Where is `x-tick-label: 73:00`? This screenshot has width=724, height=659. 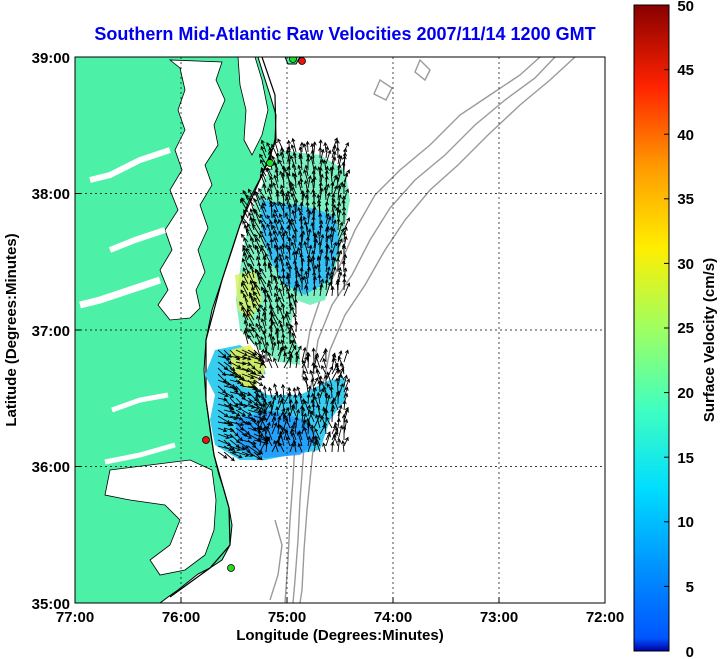
x-tick-label: 73:00 is located at coordinates (499, 617).